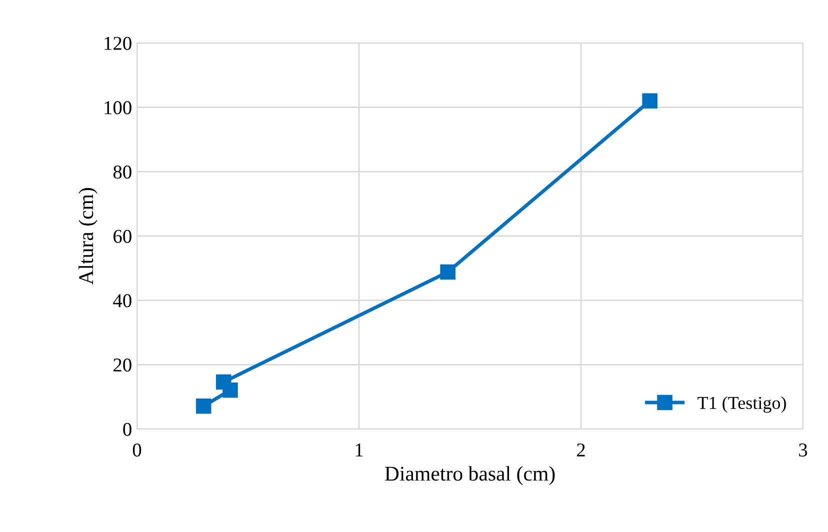 The height and width of the screenshot is (532, 828). What do you see at coordinates (118, 43) in the screenshot?
I see `y-tick-label: 120` at bounding box center [118, 43].